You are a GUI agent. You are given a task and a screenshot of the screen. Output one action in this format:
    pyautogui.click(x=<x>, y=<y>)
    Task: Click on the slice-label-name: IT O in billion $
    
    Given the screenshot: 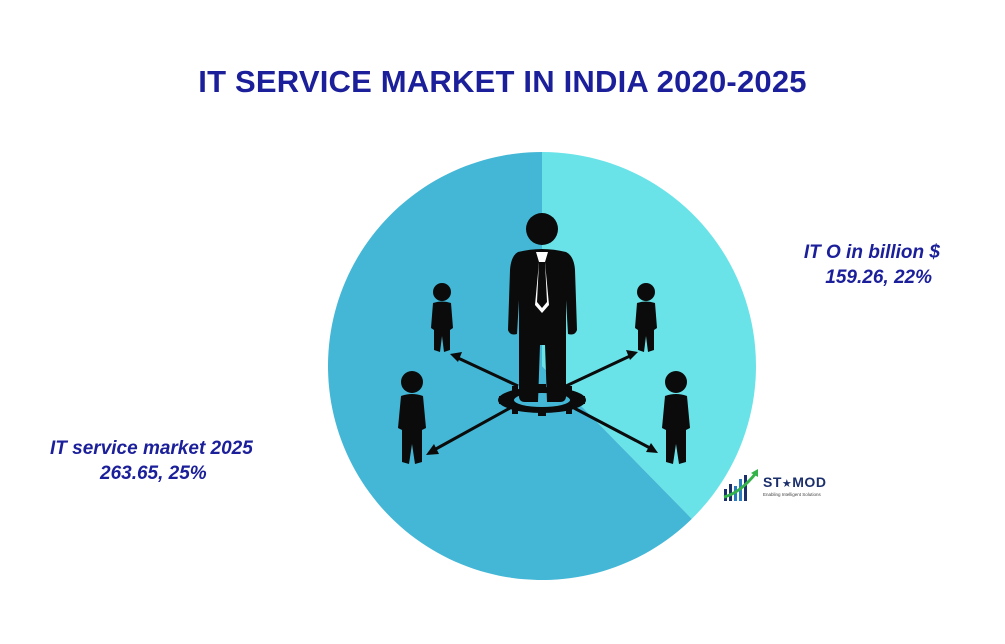 What is the action you would take?
    pyautogui.click(x=871, y=252)
    